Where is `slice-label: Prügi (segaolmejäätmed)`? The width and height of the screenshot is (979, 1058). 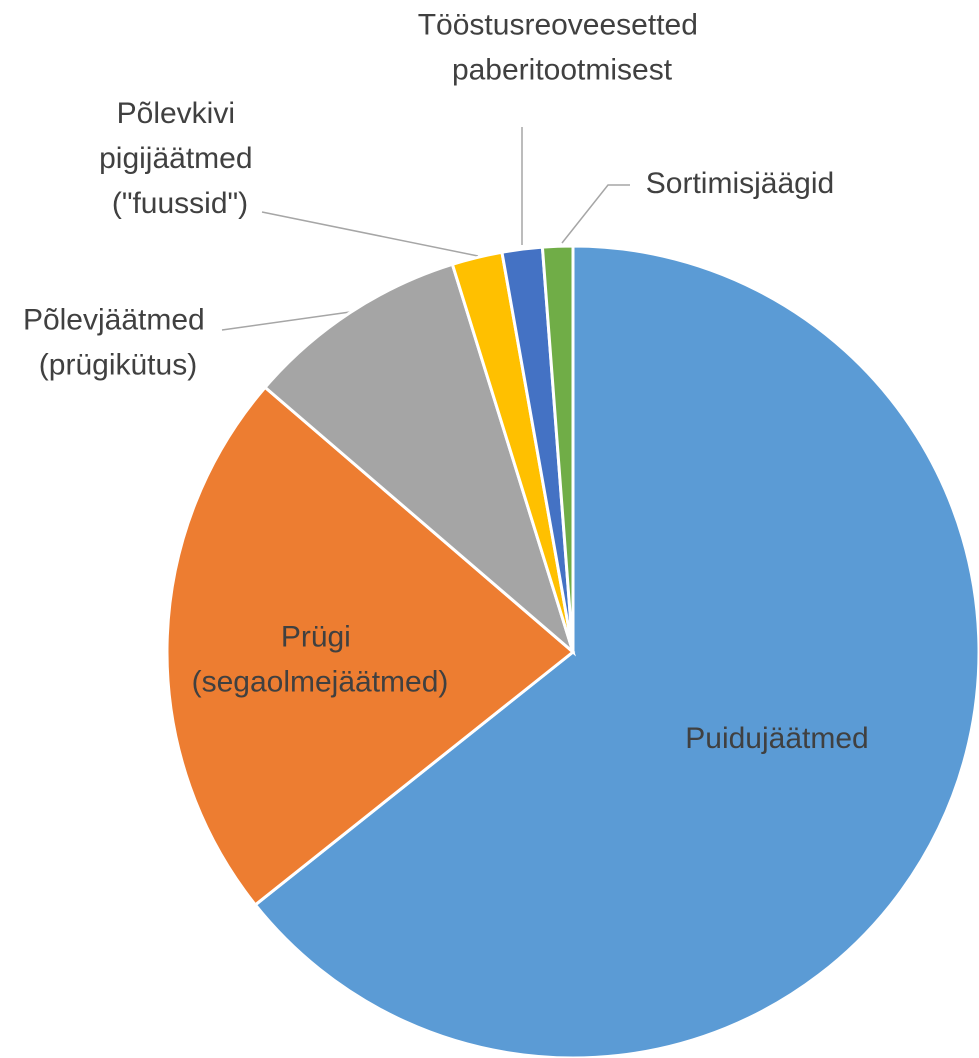 slice-label: Prügi (segaolmejäätmed) is located at coordinates (320, 659).